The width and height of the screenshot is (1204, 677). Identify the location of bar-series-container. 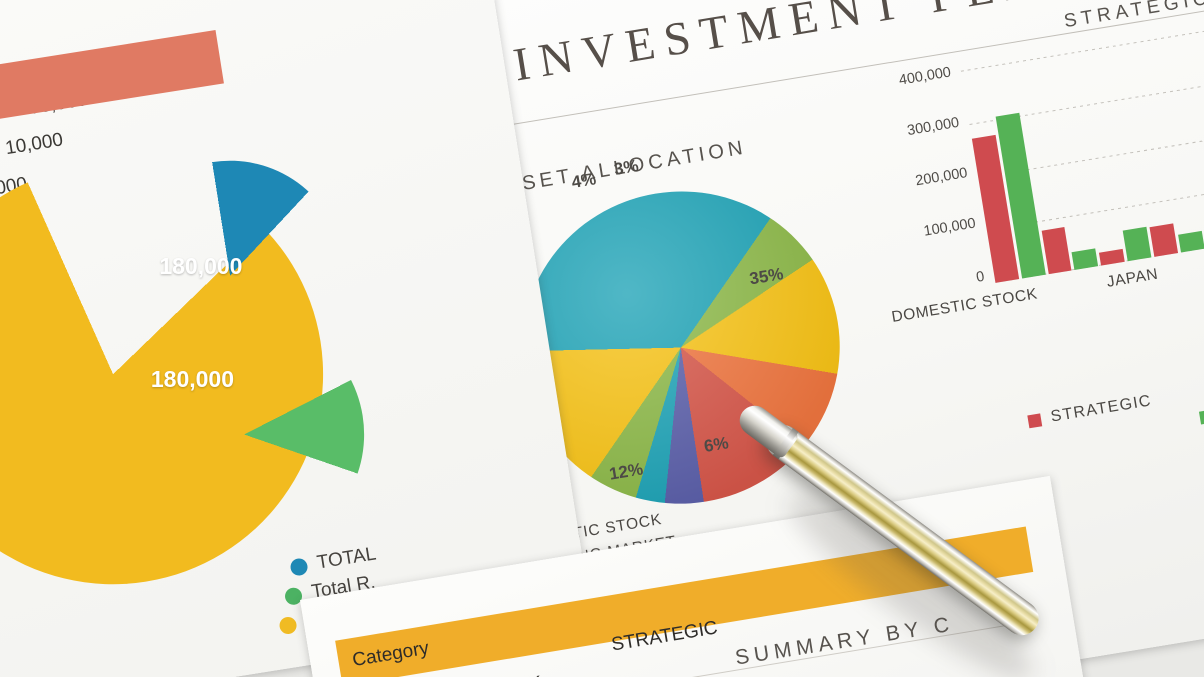
(1082, 141).